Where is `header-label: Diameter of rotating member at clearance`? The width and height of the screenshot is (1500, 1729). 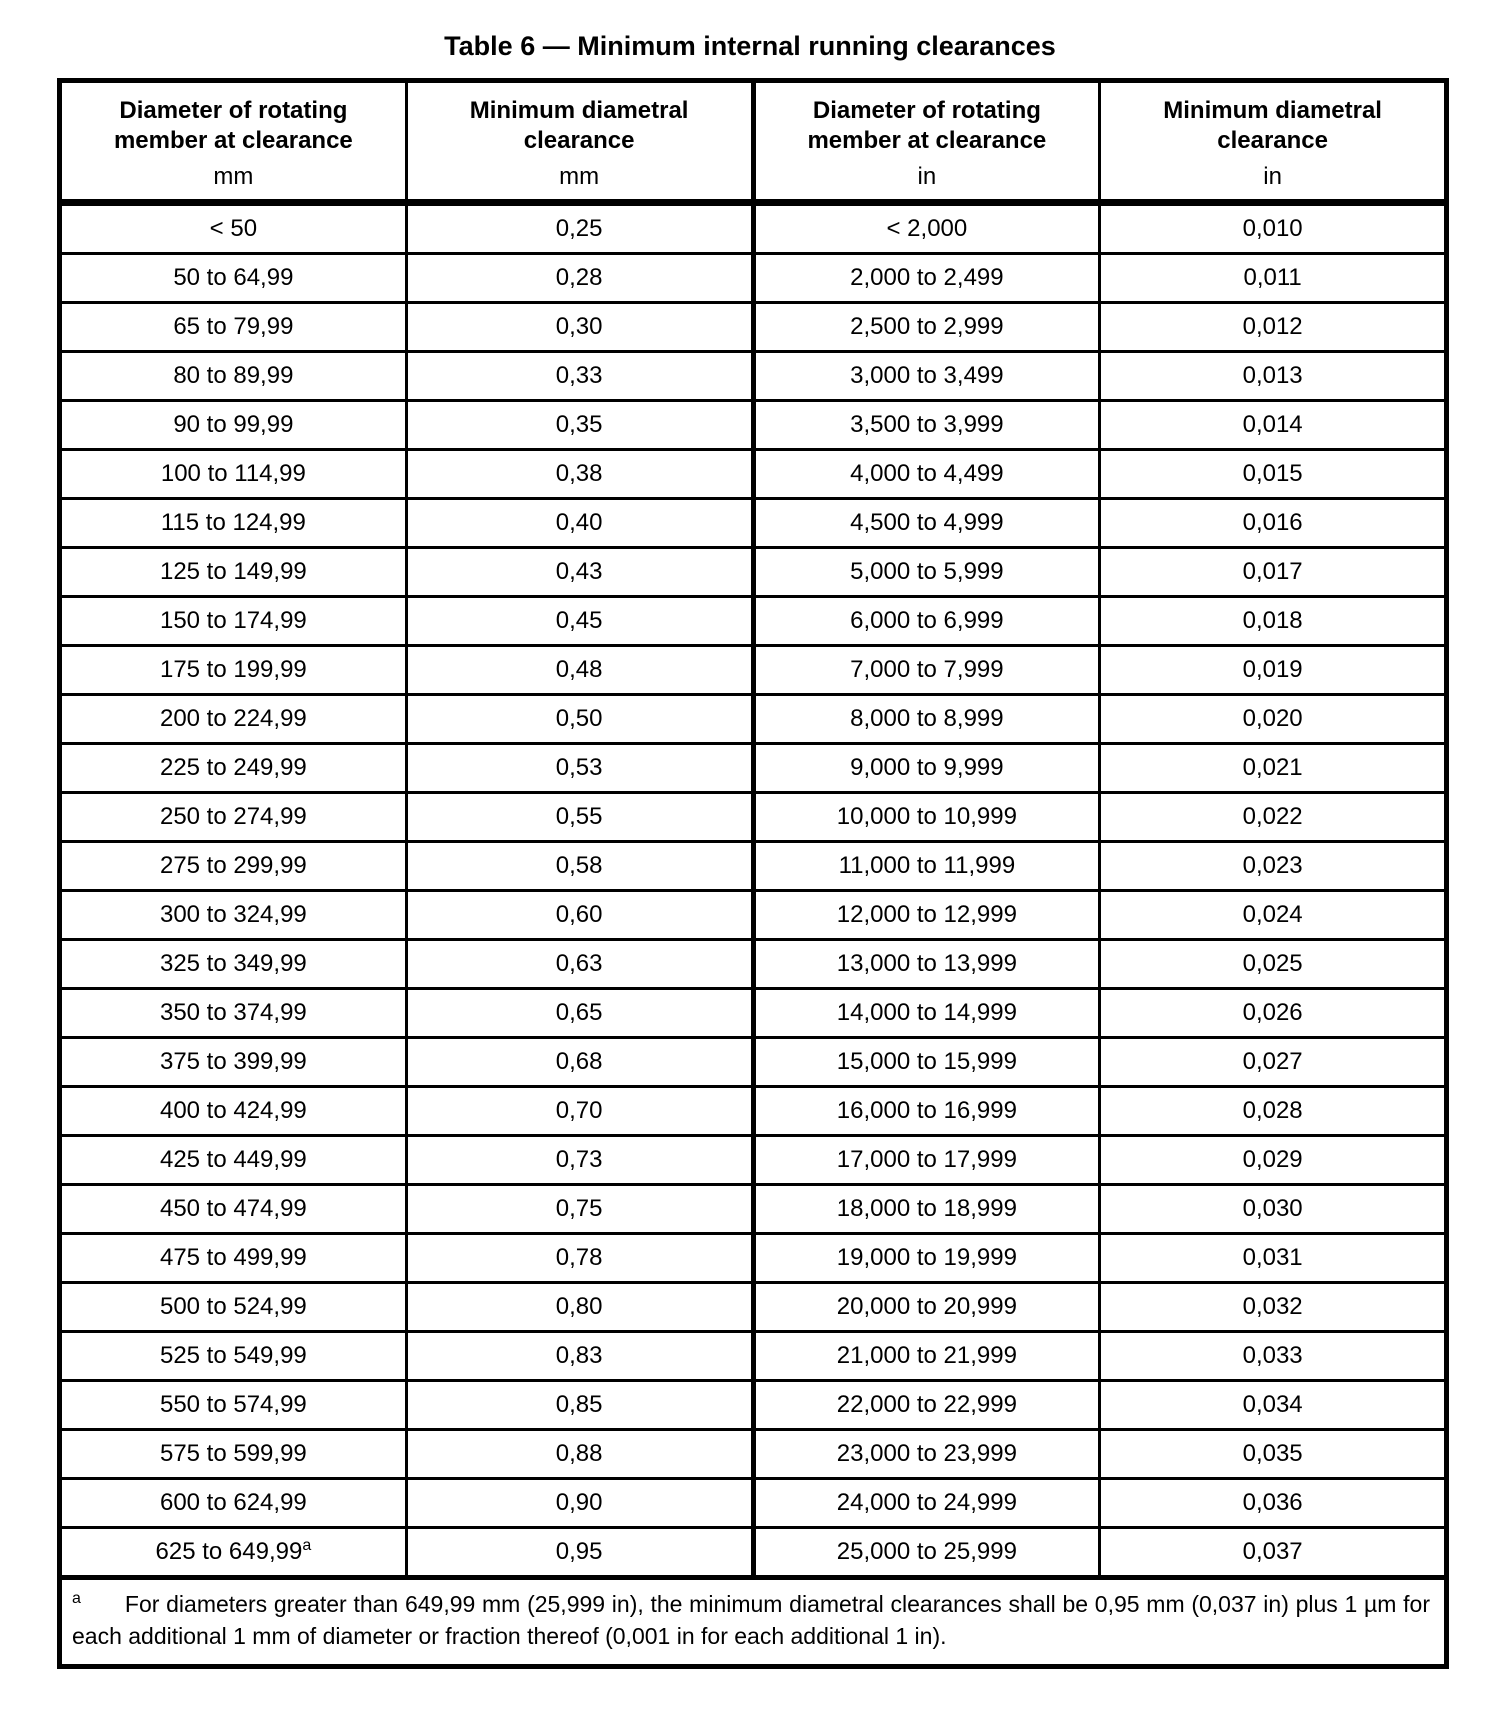 header-label: Diameter of rotating member at clearance is located at coordinates (233, 125).